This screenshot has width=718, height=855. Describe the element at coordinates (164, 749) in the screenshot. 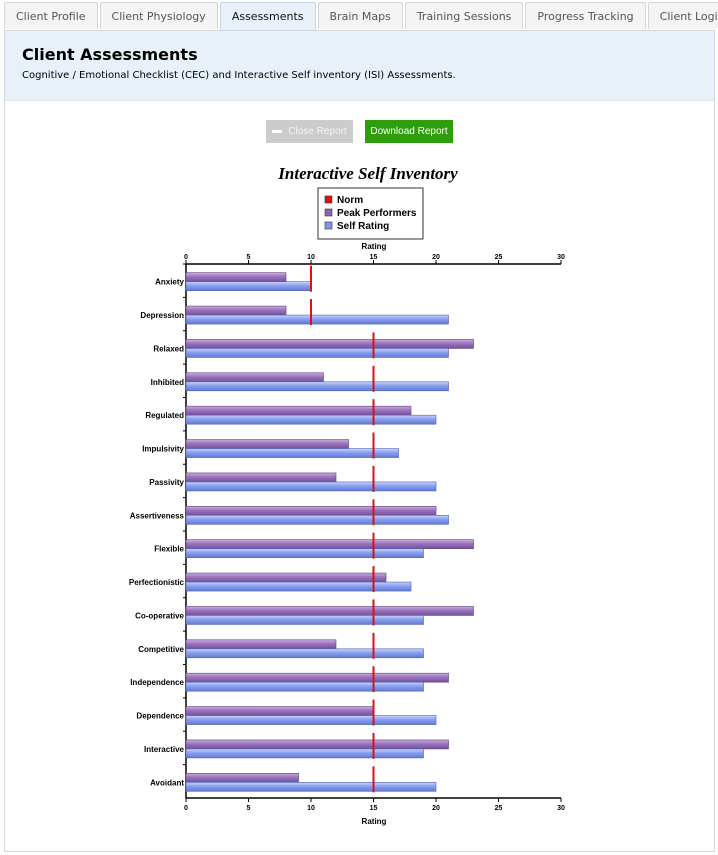

I see `category-label: Interactive` at that location.